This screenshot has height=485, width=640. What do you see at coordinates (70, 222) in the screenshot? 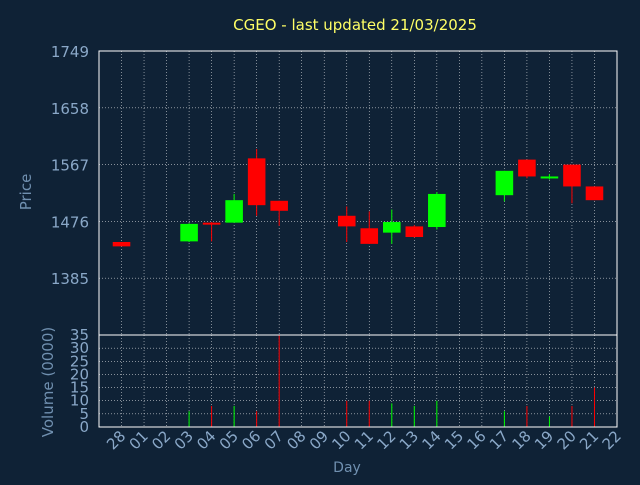
I see `price-tick-label: 1476` at bounding box center [70, 222].